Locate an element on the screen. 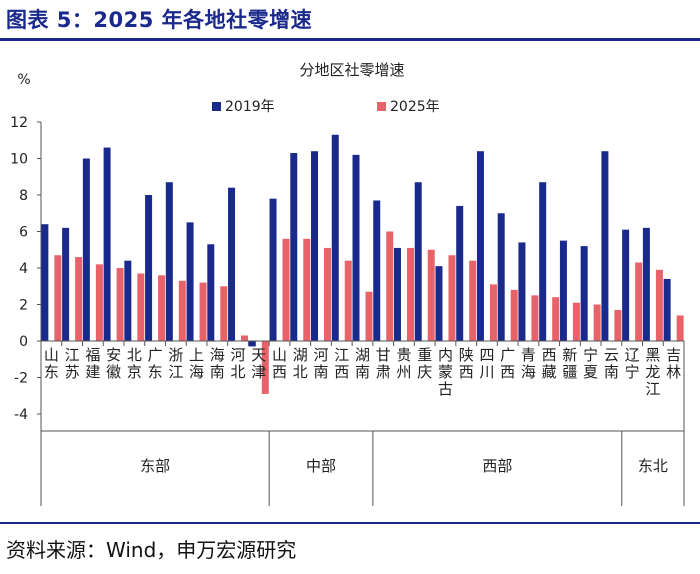 The width and height of the screenshot is (700, 574). legend-swatch-2019 is located at coordinates (216, 106).